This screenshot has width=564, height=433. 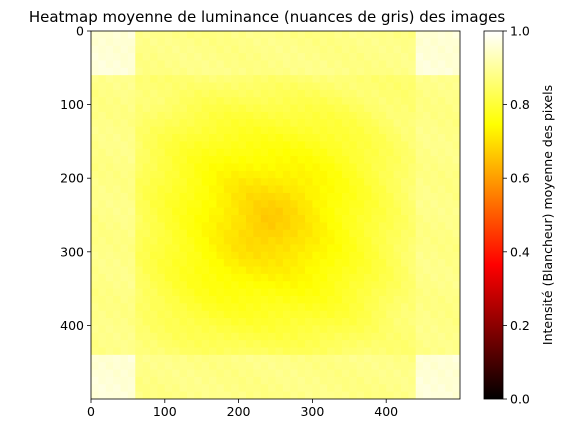 What do you see at coordinates (520, 31) in the screenshot?
I see `colorbar-tick-label: 1.0` at bounding box center [520, 31].